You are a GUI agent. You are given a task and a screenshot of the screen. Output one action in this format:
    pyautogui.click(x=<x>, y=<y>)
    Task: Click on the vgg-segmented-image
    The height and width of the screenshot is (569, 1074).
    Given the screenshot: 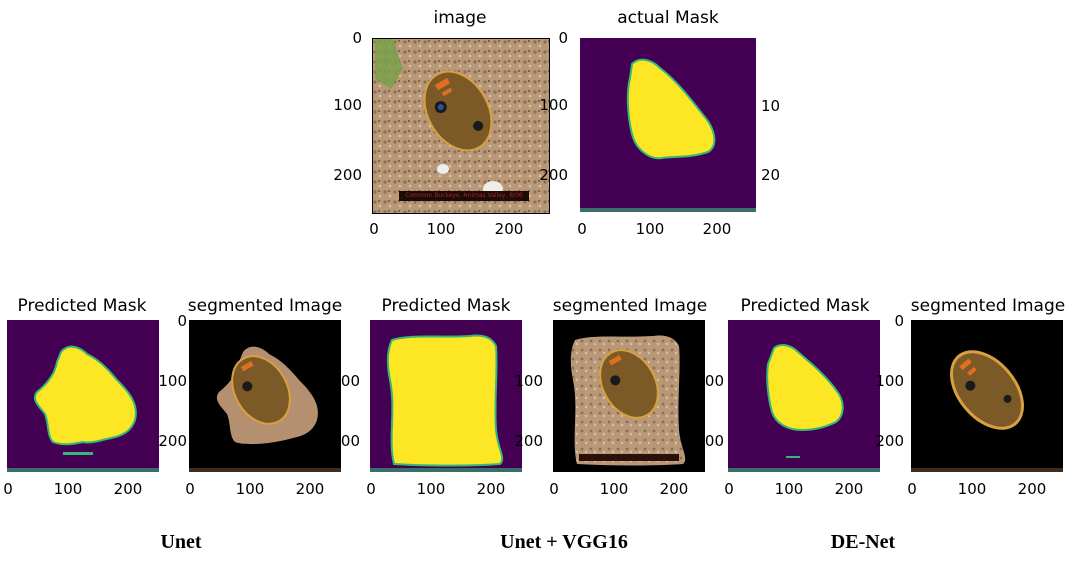 What is the action you would take?
    pyautogui.click(x=629, y=396)
    